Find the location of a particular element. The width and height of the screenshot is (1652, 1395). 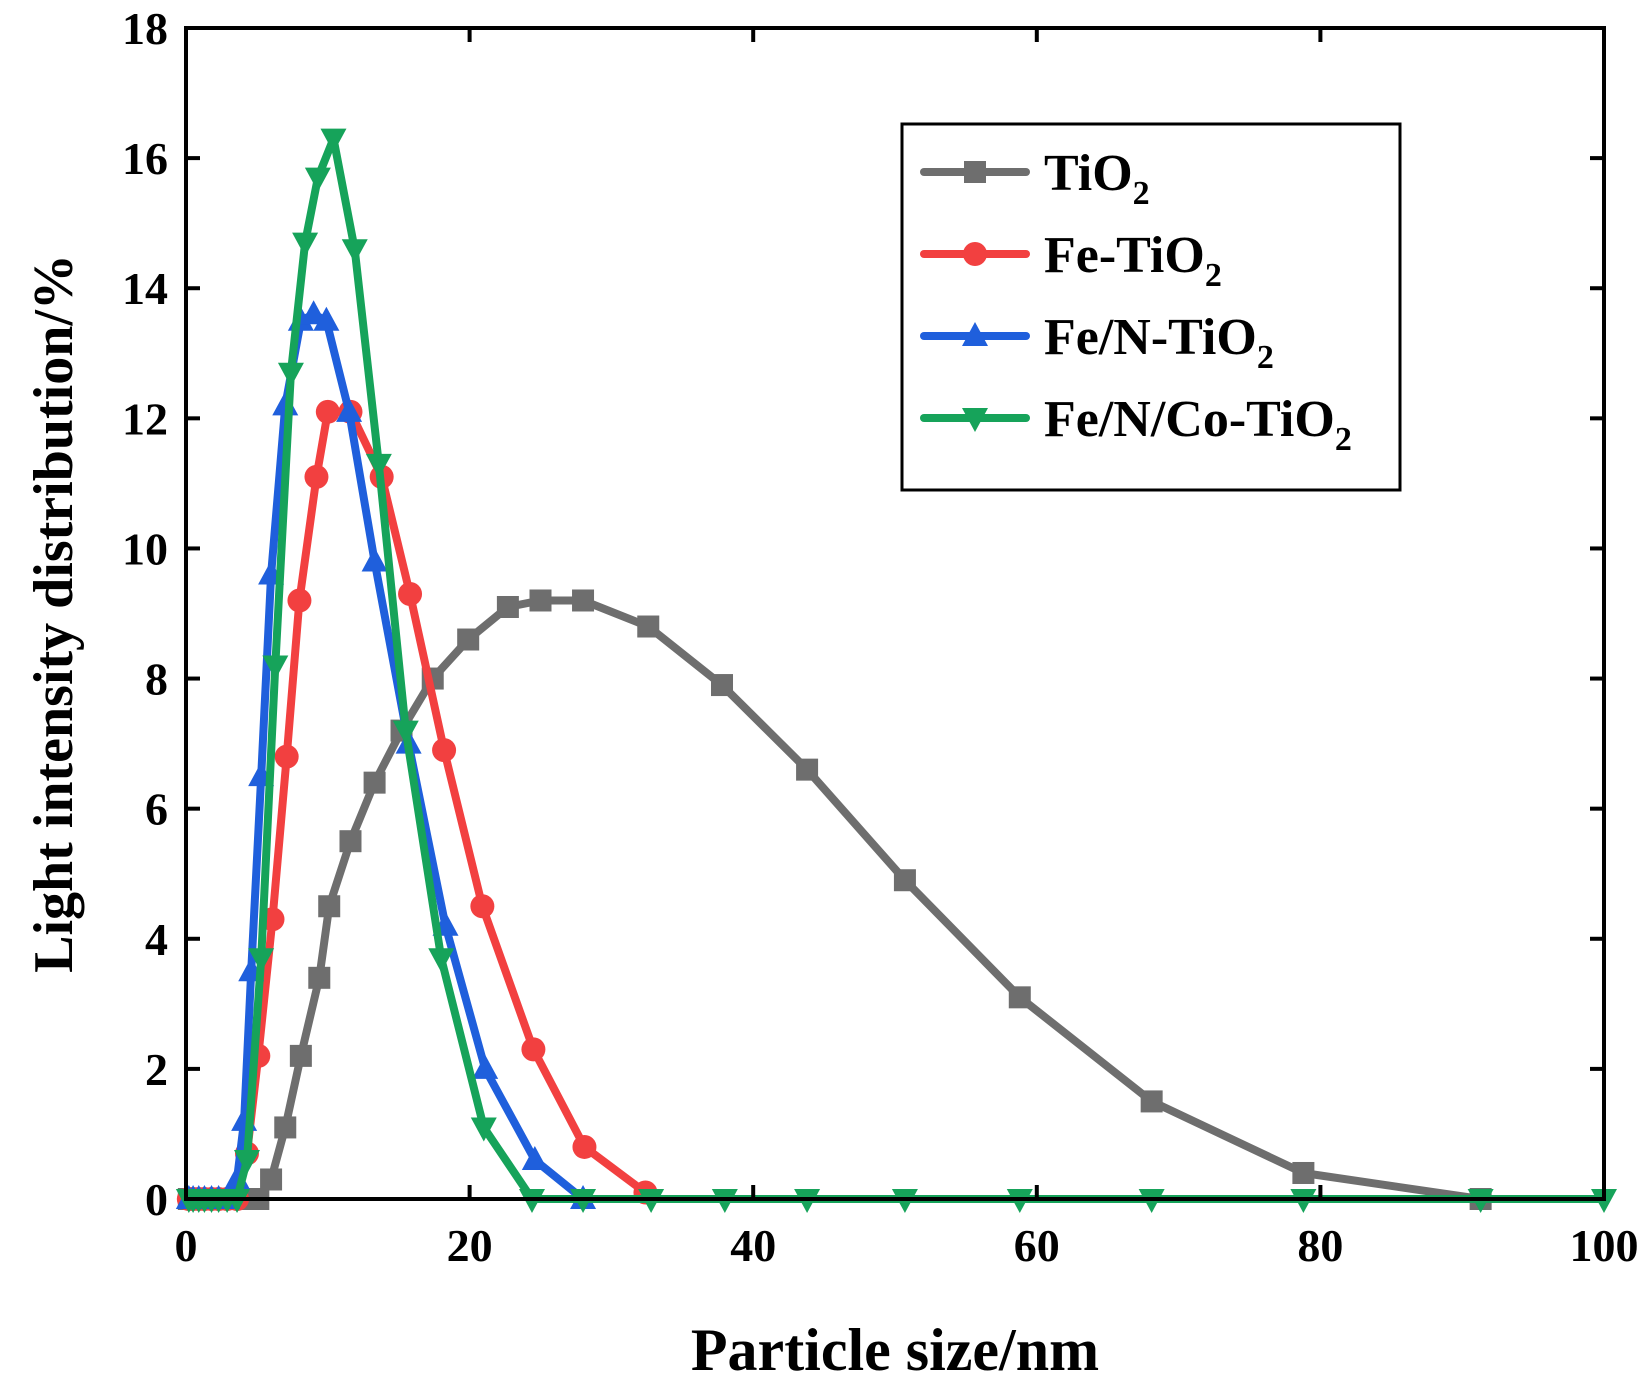

legend-label: Fe/N/Co-TiO2 is located at coordinates (1198, 424).